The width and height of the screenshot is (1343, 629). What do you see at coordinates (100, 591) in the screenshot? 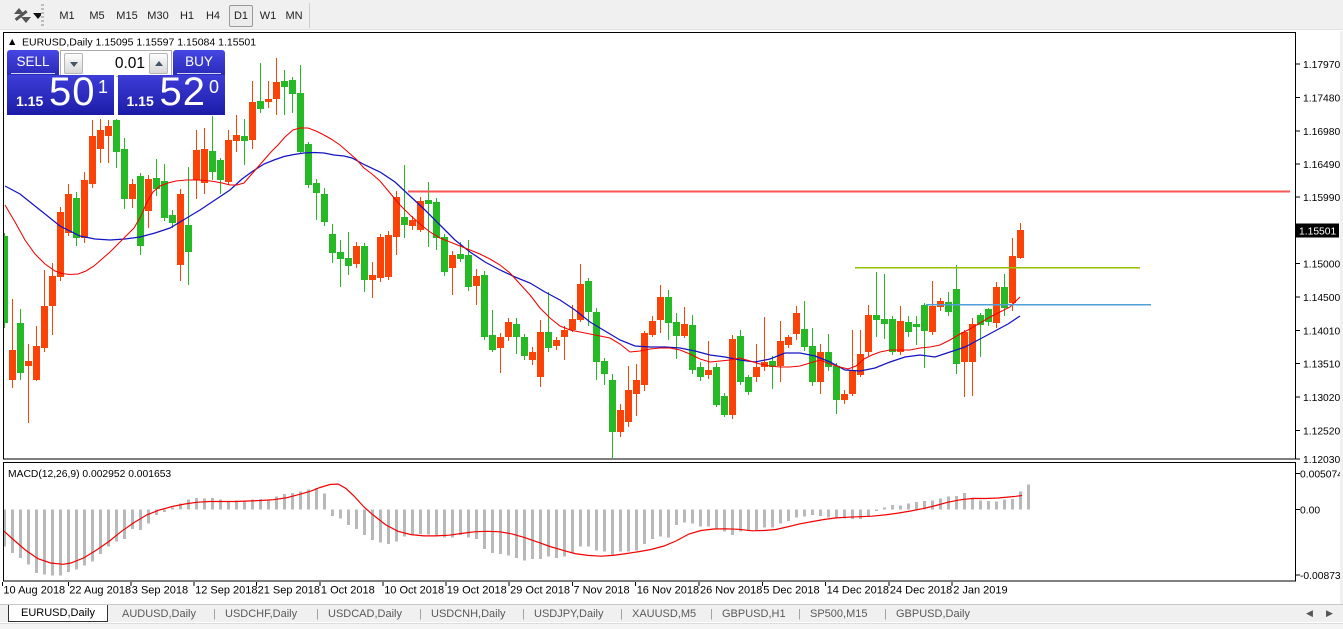
I see `svg-text: 22 Aug 2018` at bounding box center [100, 591].